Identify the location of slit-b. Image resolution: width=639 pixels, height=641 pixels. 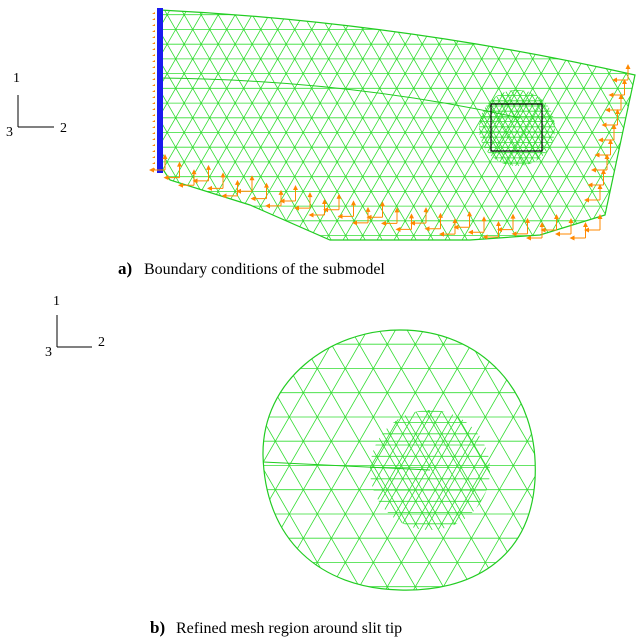
(346, 466).